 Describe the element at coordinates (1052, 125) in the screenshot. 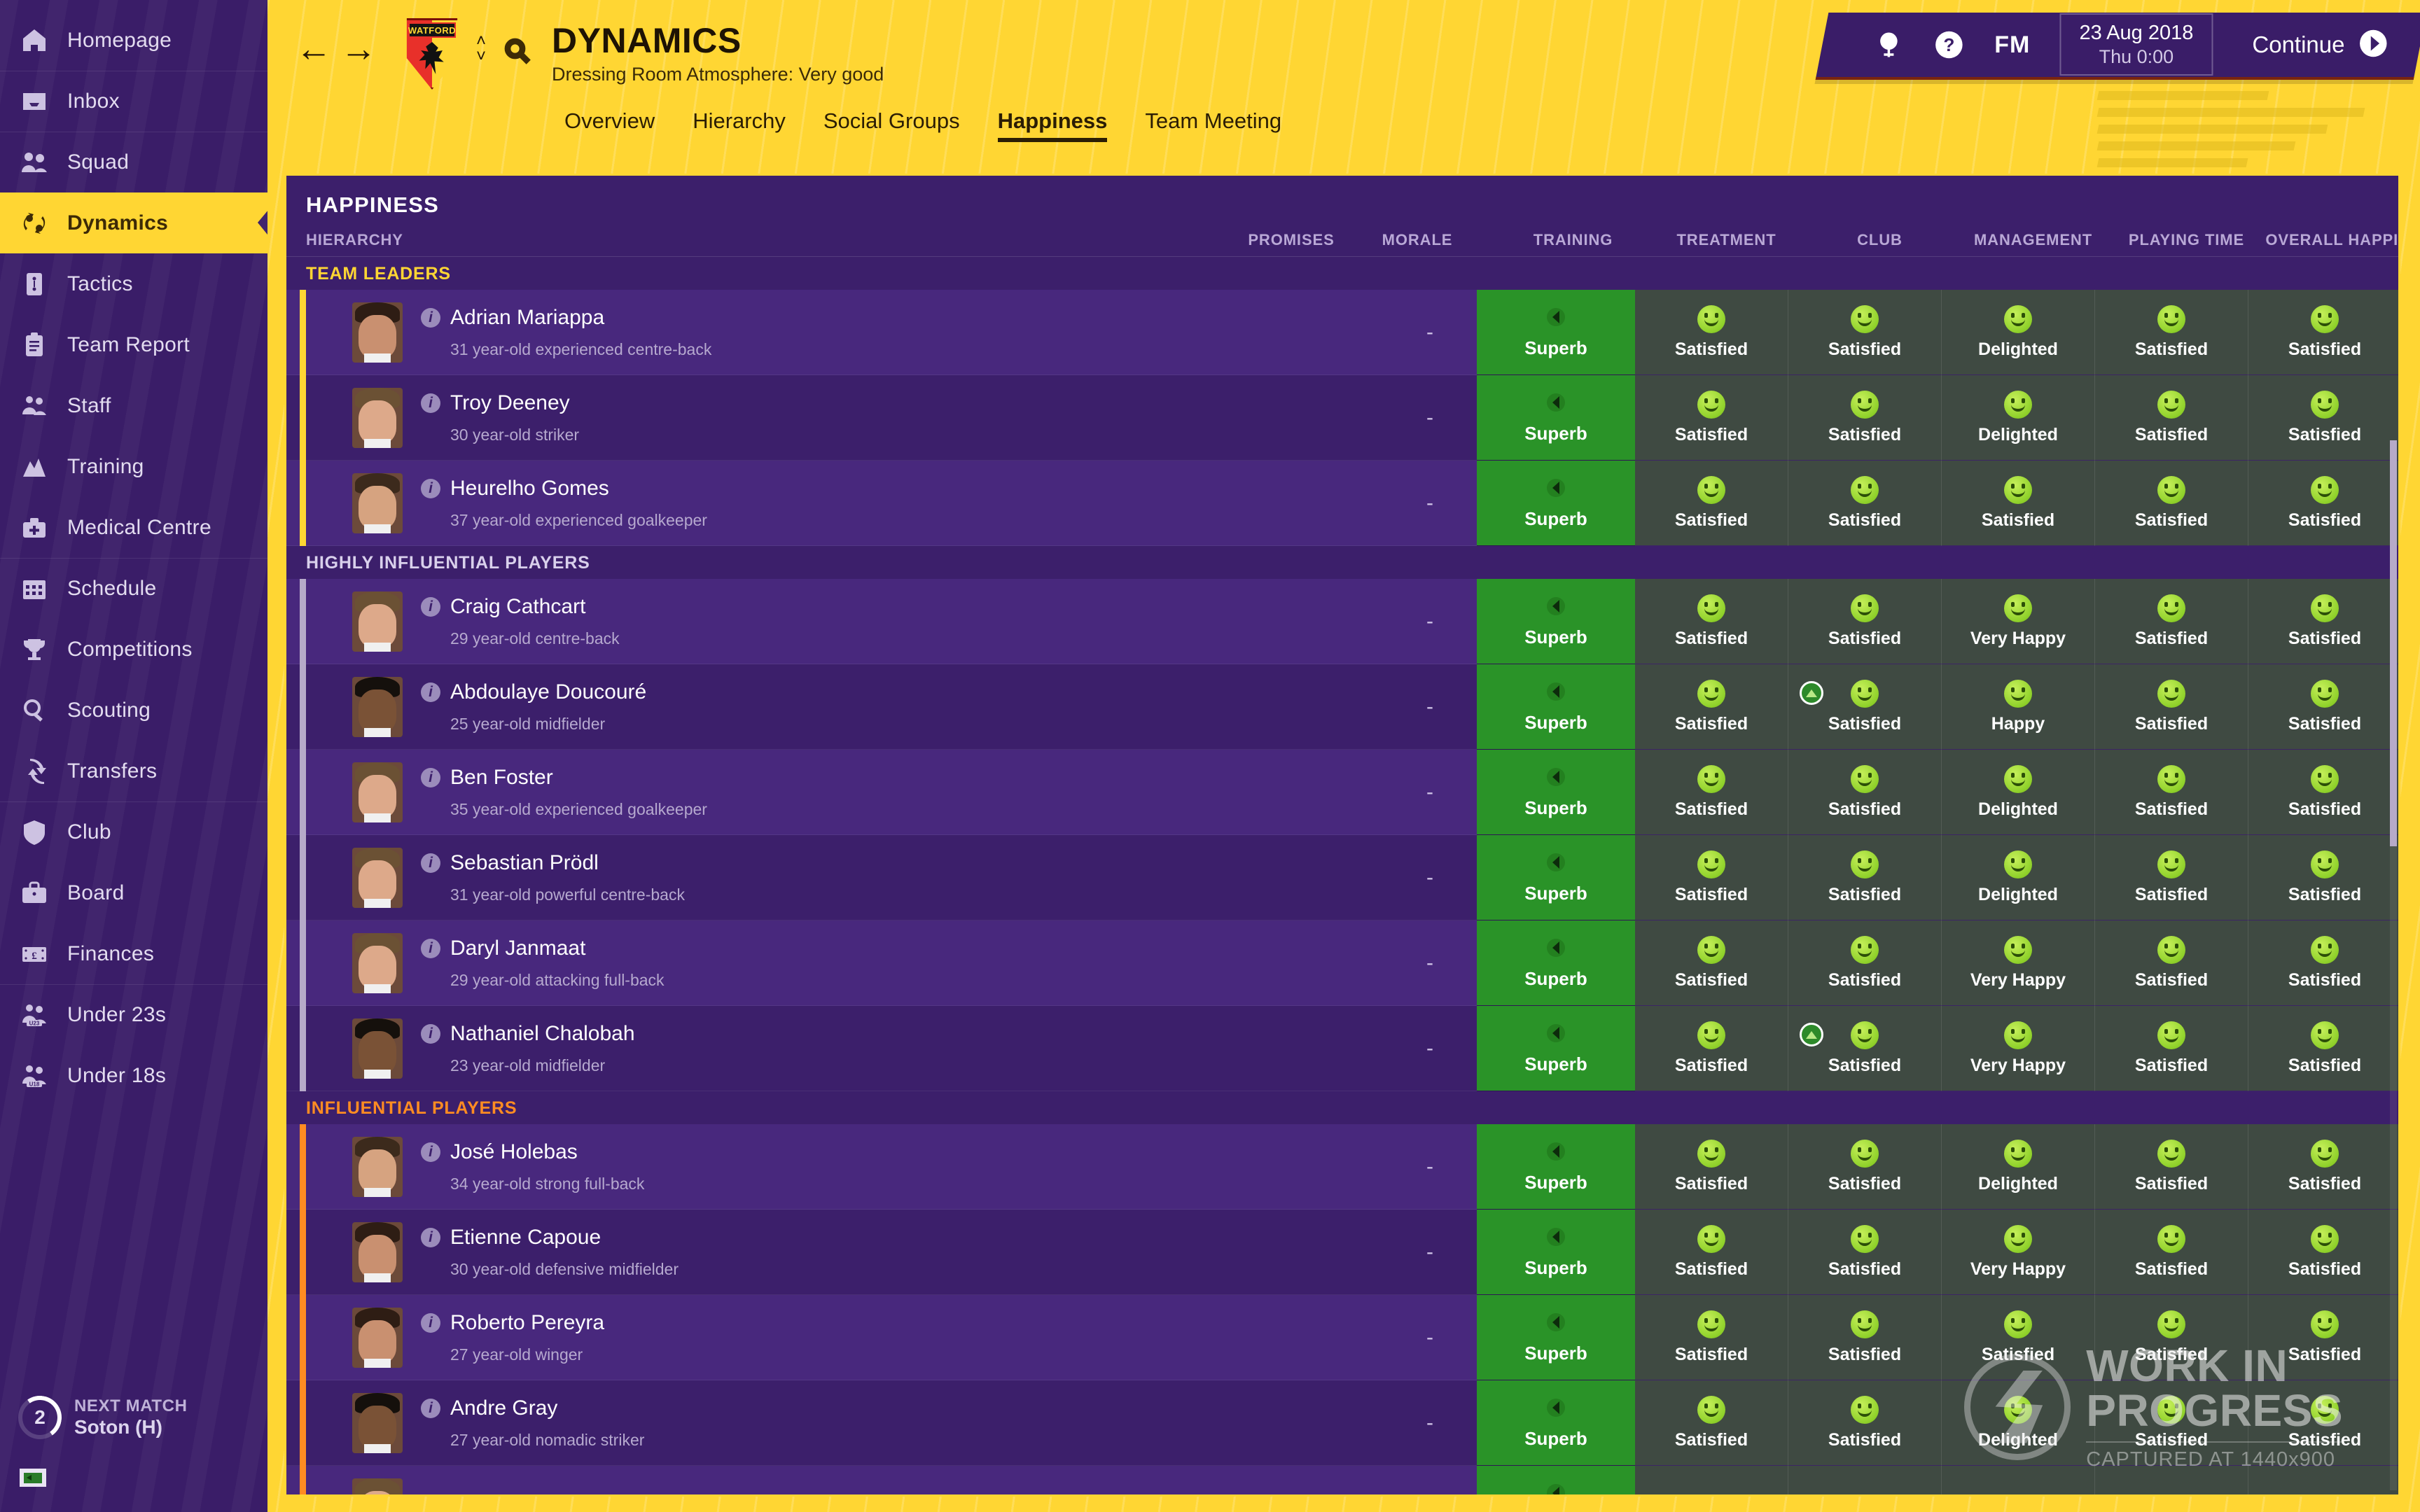

I see `tab-happiness: Happiness` at that location.